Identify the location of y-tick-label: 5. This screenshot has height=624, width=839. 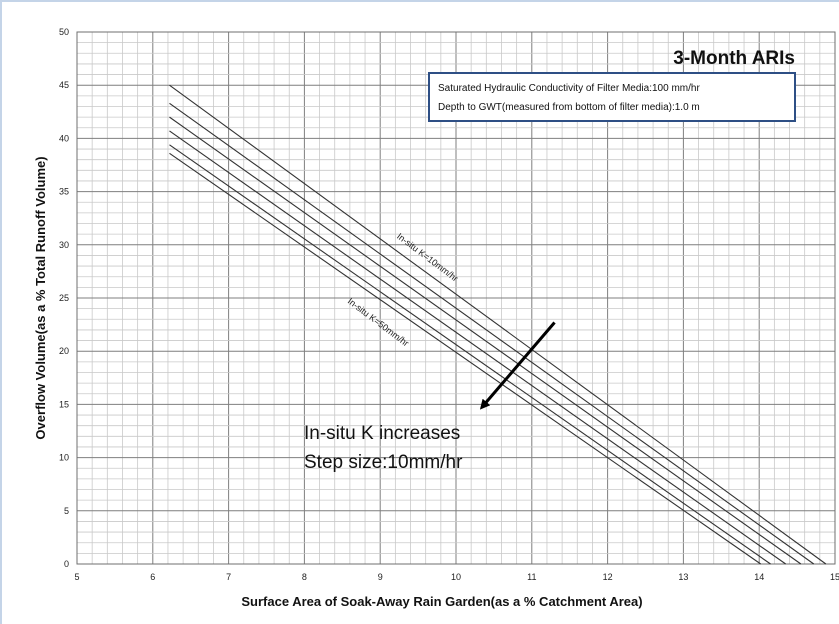
(66, 511).